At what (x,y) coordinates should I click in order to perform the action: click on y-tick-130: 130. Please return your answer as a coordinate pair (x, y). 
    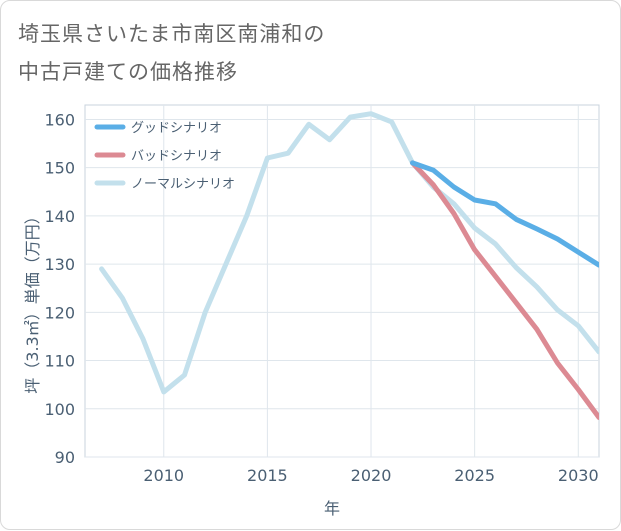
    Looking at the image, I should click on (59, 264).